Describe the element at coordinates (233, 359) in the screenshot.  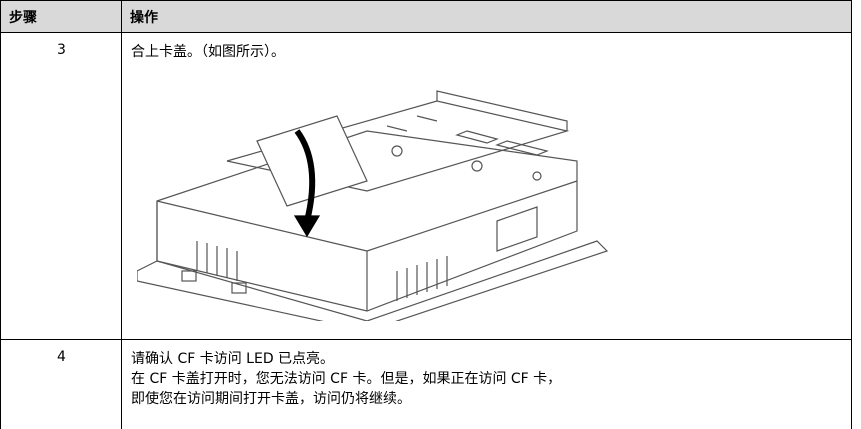
I see `action-line: 请确认 CF 卡访问 LED 已点亮。` at that location.